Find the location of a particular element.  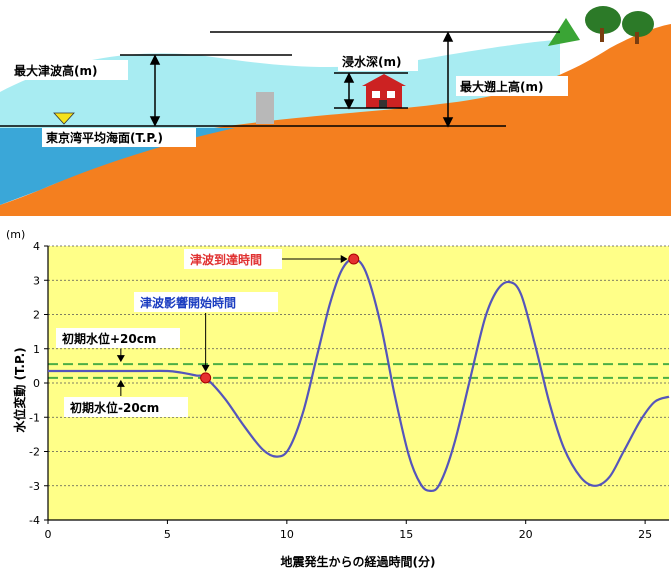

impact-start-marker is located at coordinates (206, 378).